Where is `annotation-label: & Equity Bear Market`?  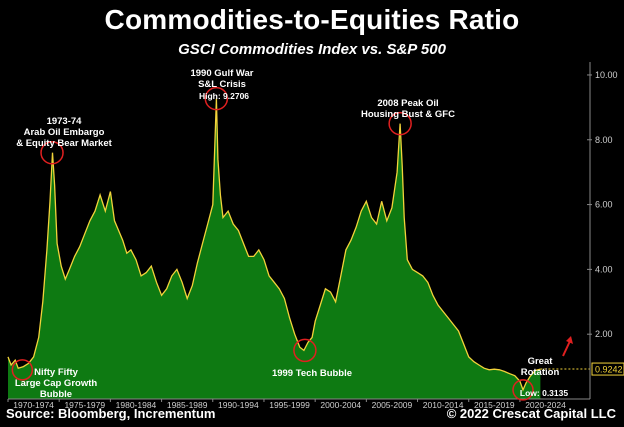
annotation-label: & Equity Bear Market is located at coordinates (64, 143).